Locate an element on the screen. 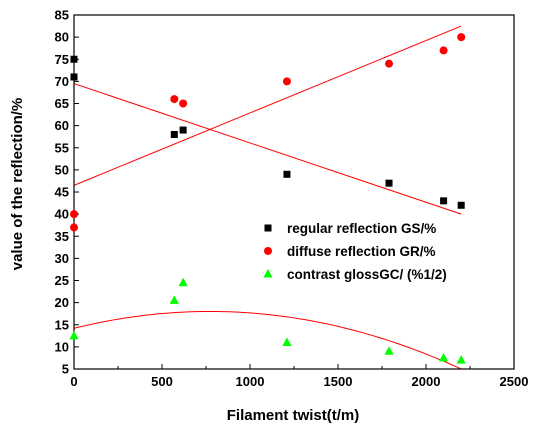  y-axis-title: value of the reflection/% is located at coordinates (17, 184).